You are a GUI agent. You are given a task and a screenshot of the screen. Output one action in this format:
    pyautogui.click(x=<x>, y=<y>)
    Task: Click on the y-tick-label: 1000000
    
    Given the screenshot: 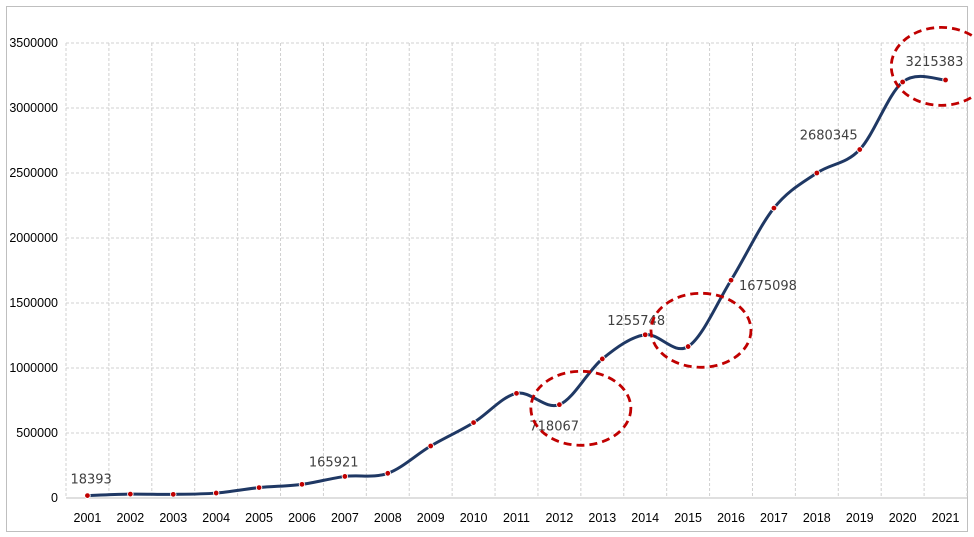 What is the action you would take?
    pyautogui.click(x=33, y=368)
    